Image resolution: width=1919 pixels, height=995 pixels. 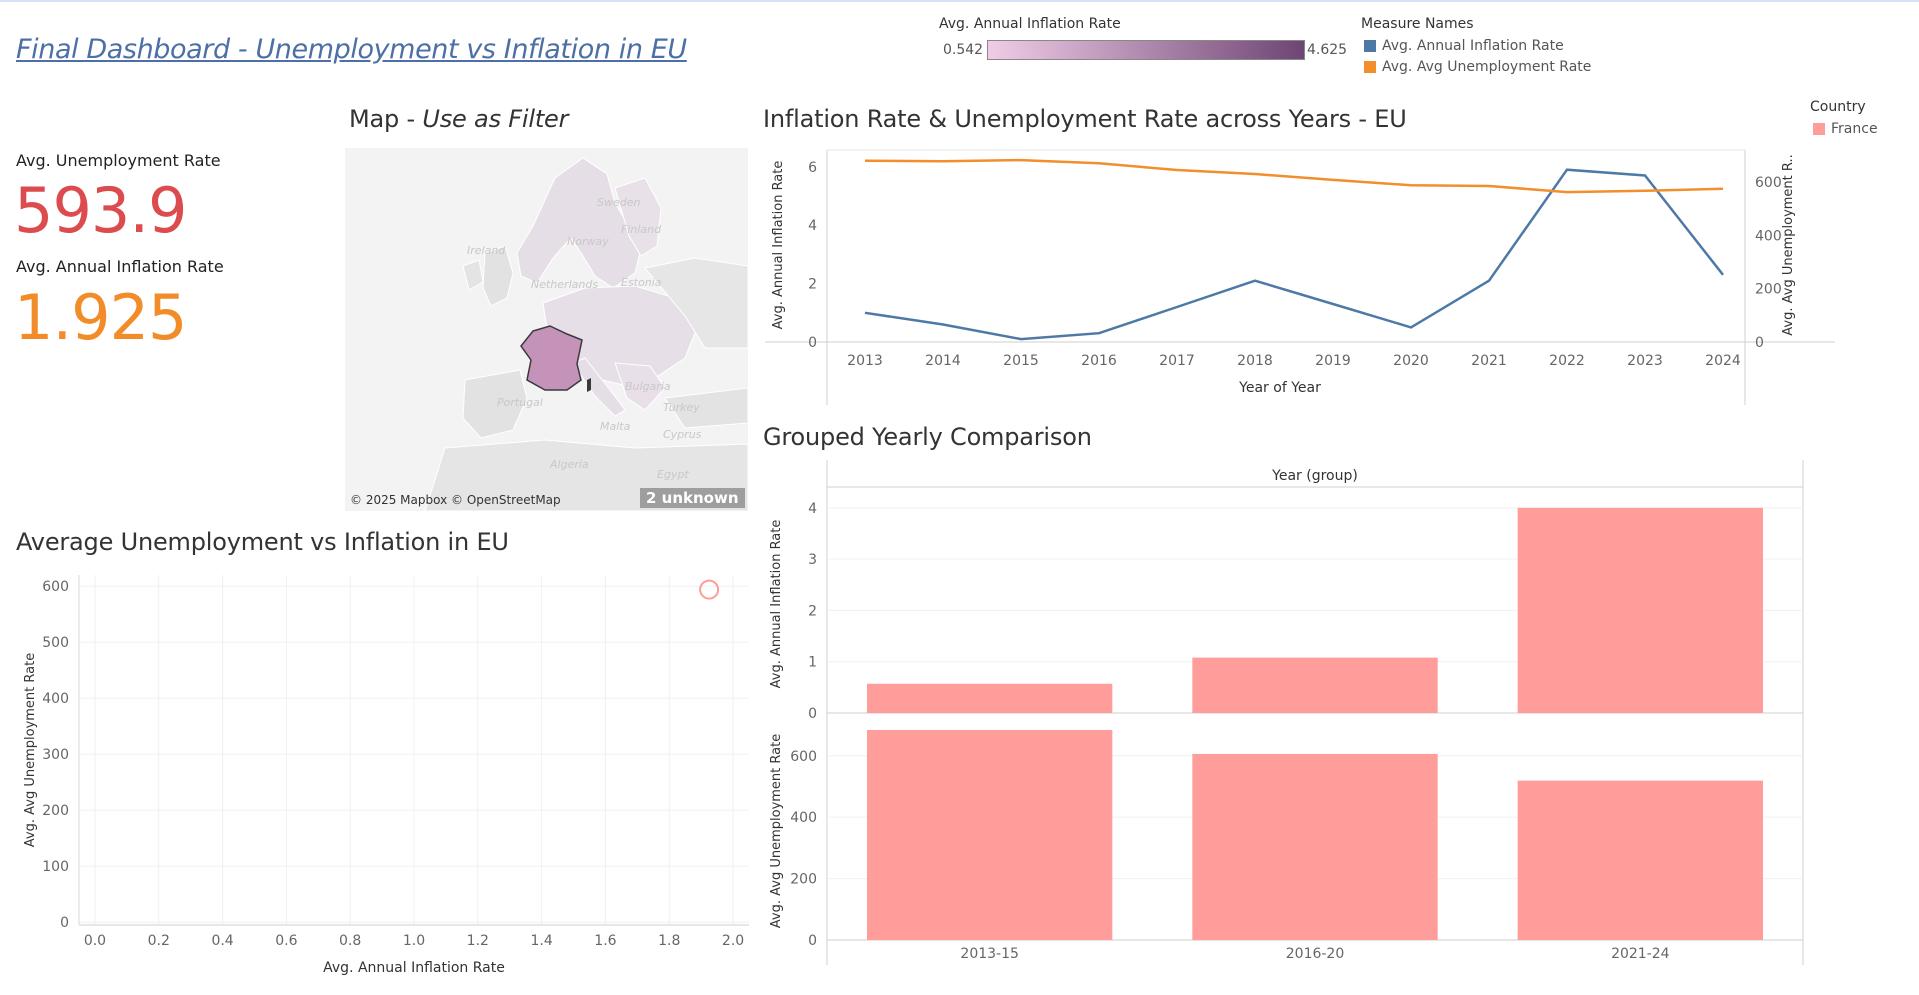 What do you see at coordinates (30, 750) in the screenshot?
I see `scatter-y-axis-title: Avg. Avg Unemployment Rate` at bounding box center [30, 750].